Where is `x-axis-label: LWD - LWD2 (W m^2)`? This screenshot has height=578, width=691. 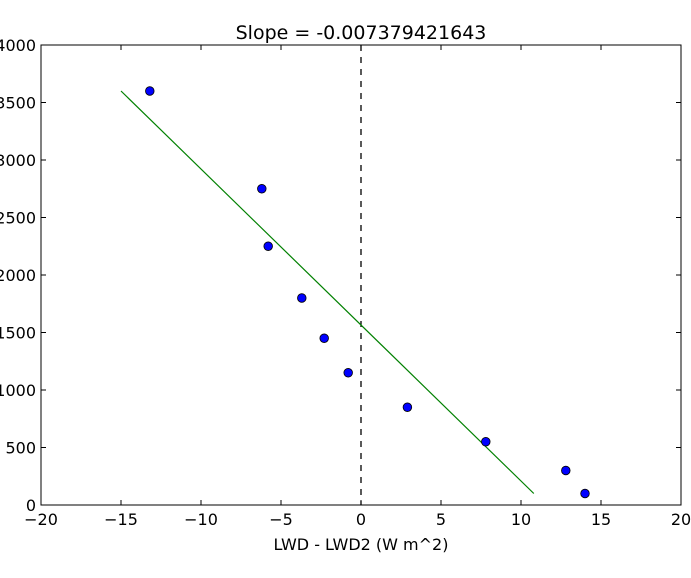
x-axis-label: LWD - LWD2 (W m^2) is located at coordinates (361, 544).